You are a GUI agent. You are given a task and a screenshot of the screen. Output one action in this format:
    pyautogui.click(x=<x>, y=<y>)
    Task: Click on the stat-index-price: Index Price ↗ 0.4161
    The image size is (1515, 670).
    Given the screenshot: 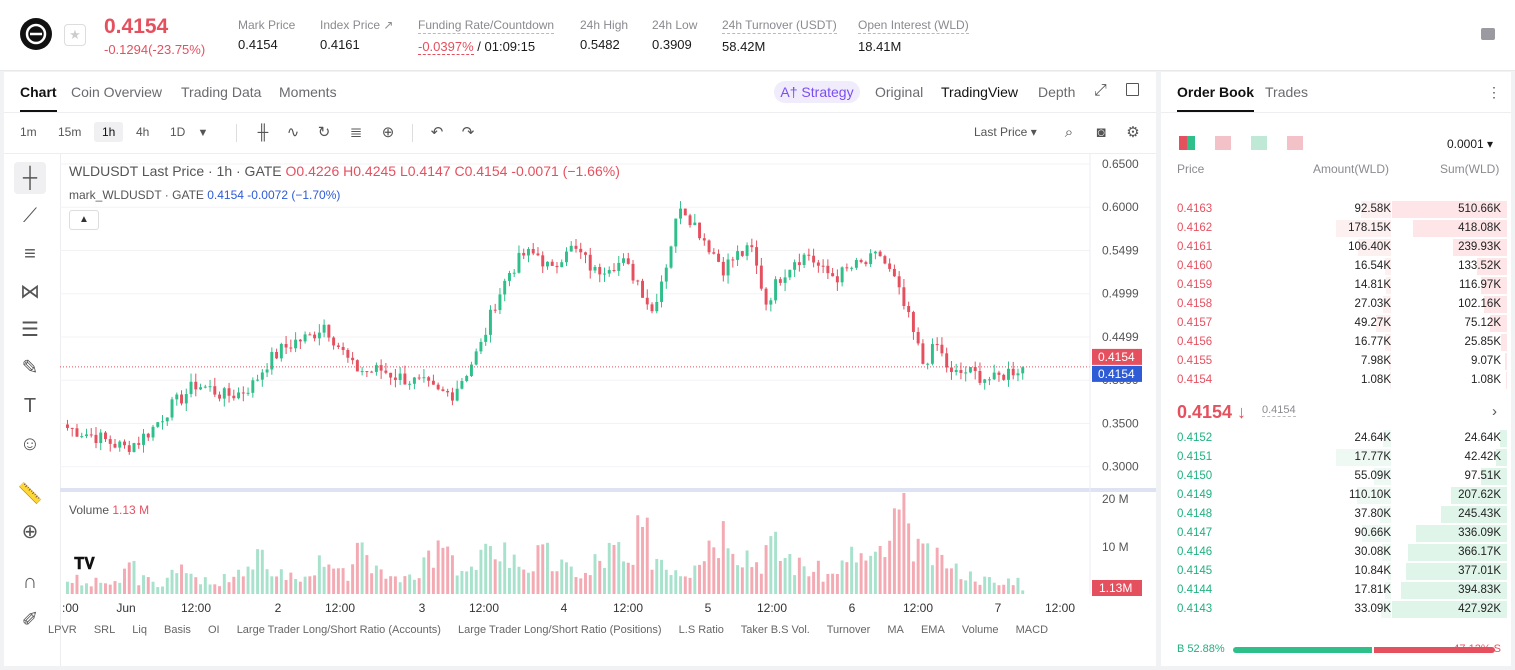 What is the action you would take?
    pyautogui.click(x=356, y=35)
    